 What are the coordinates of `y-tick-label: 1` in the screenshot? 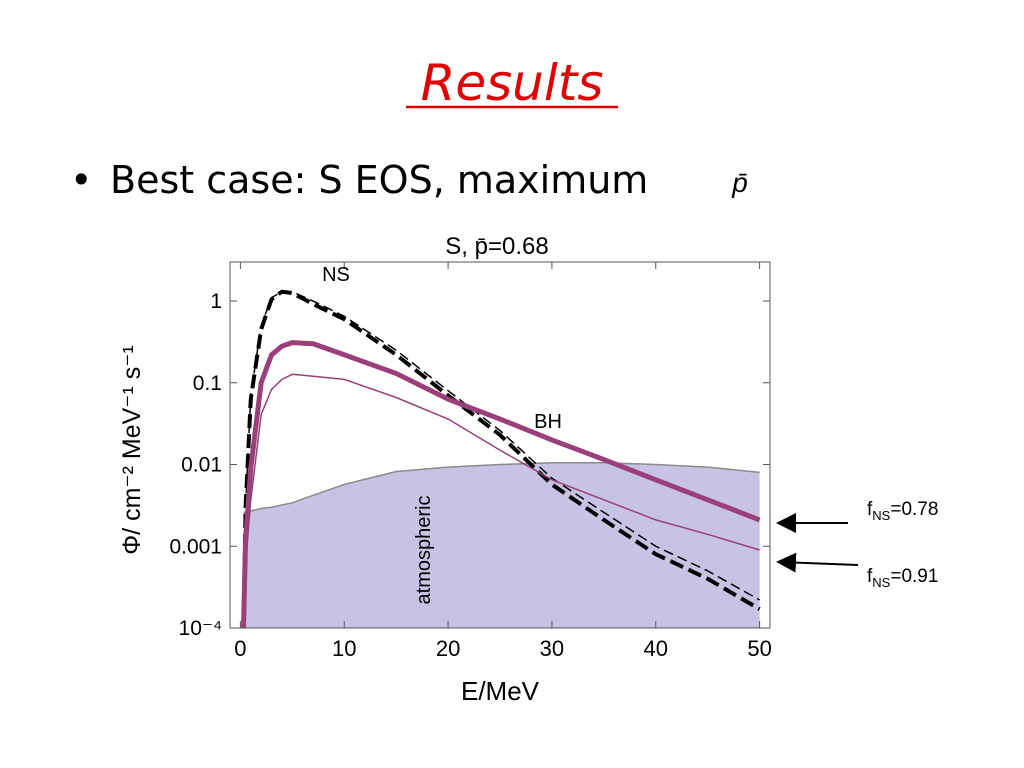 It's located at (216, 301).